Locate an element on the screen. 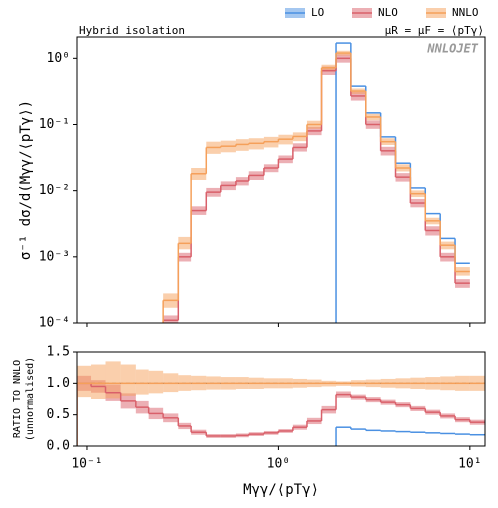 The height and width of the screenshot is (508, 498). legend-label: NLO is located at coordinates (388, 12).